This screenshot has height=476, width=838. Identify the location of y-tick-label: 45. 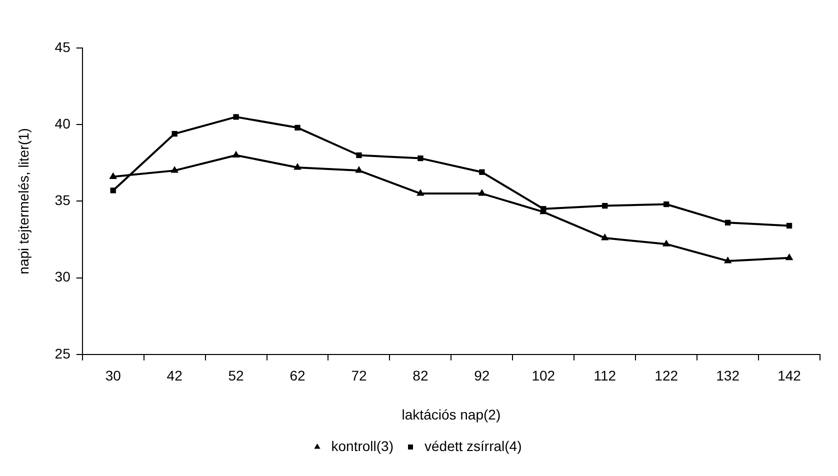
(62, 46).